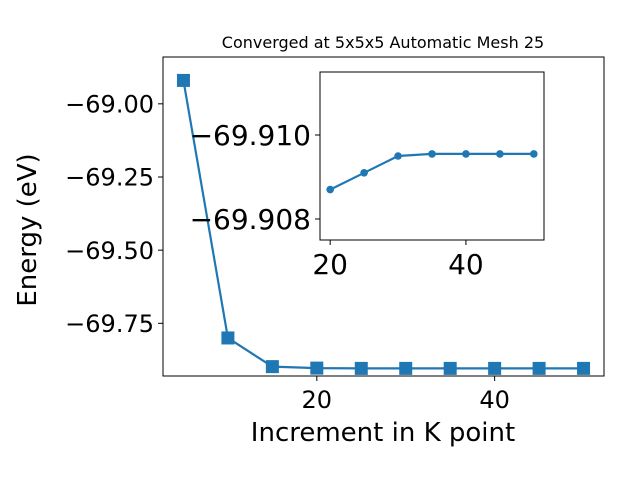 The image size is (640, 480). I want to click on main-y-tick-label: −69.25, so click(109, 178).